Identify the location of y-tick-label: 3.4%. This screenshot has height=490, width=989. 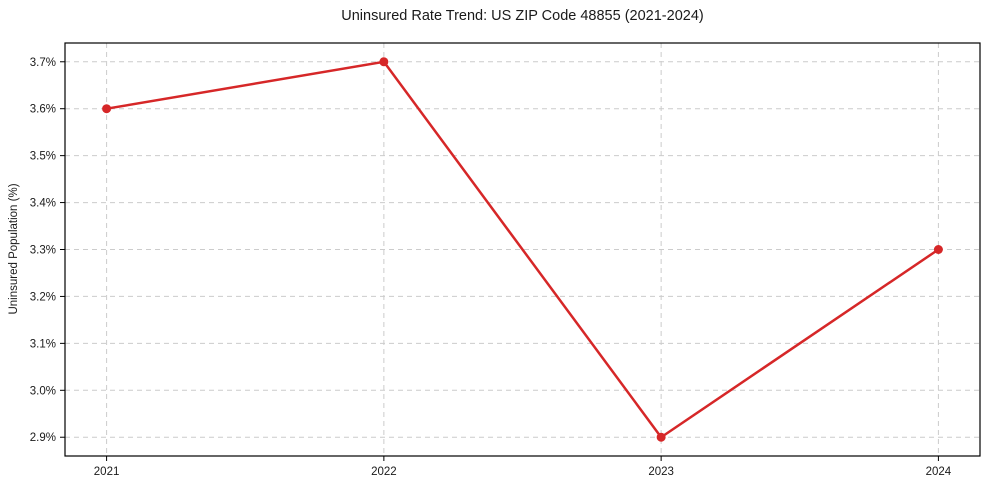
(43, 204).